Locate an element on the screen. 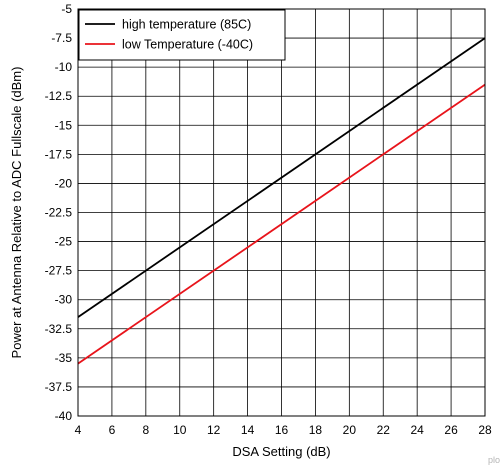 This screenshot has height=466, width=501. x-tick-label: 20 is located at coordinates (350, 430).